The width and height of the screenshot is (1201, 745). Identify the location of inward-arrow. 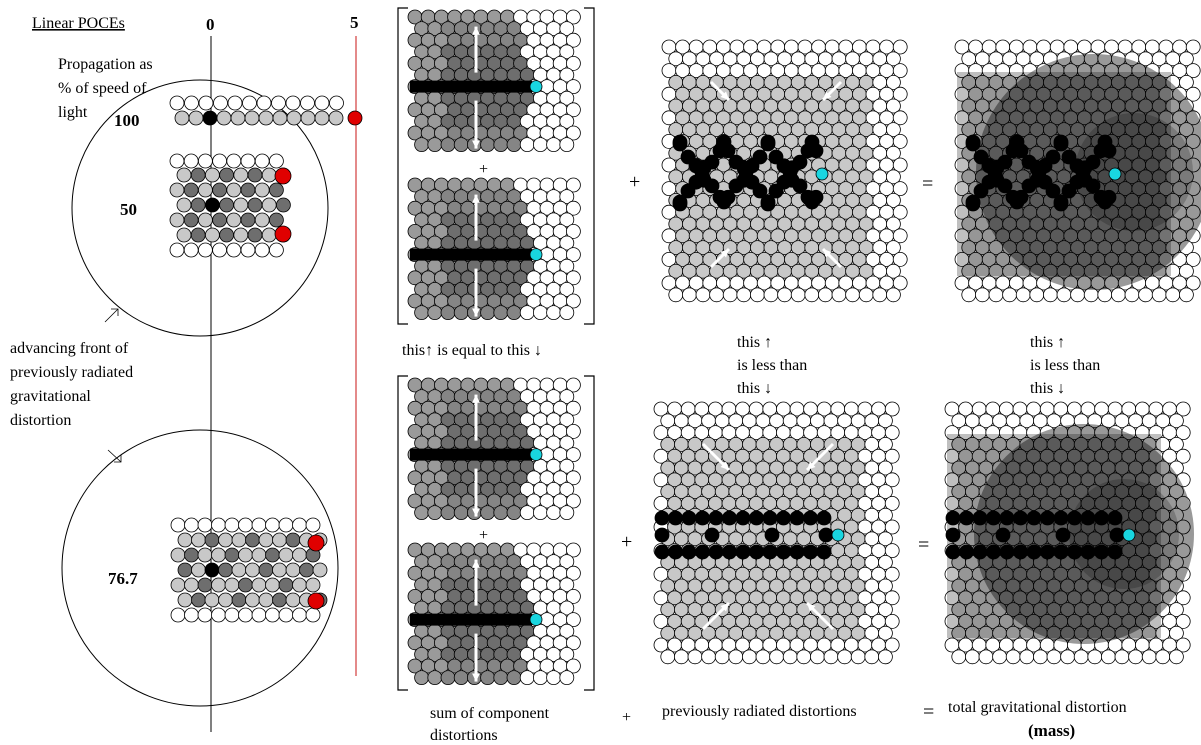
(720, 91).